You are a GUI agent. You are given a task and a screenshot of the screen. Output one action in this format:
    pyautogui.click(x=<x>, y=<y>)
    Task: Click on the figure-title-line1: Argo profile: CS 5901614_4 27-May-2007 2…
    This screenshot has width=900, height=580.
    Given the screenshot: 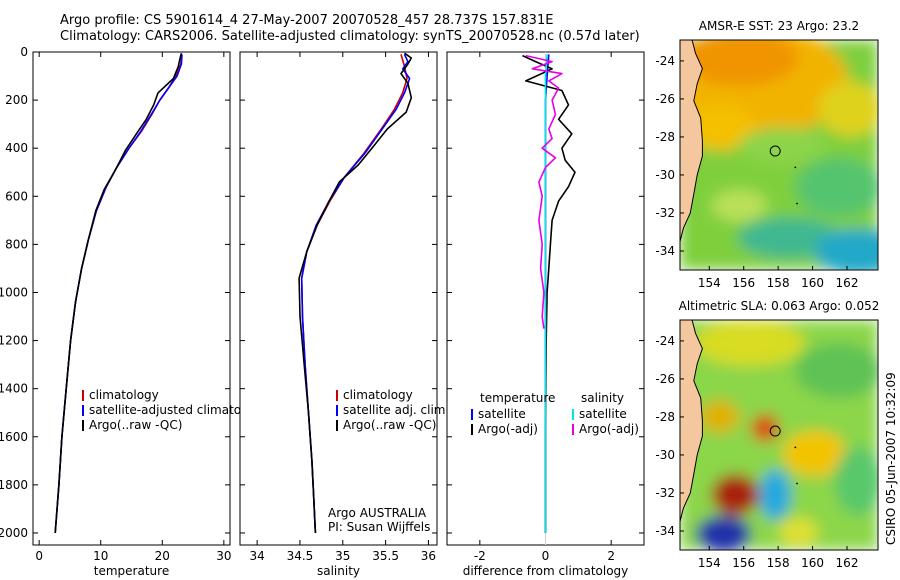 What is the action you would take?
    pyautogui.click(x=307, y=20)
    